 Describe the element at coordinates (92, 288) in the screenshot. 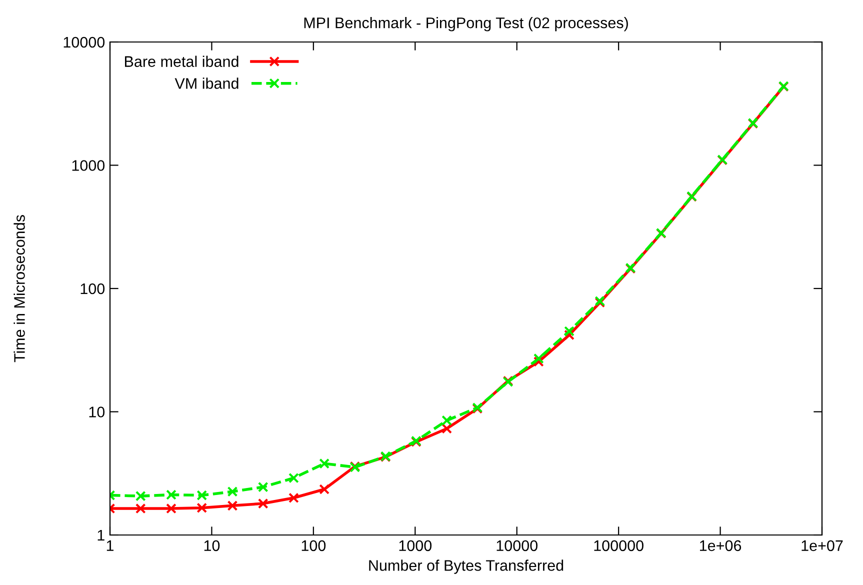

I see `y-tick-label: 100` at that location.